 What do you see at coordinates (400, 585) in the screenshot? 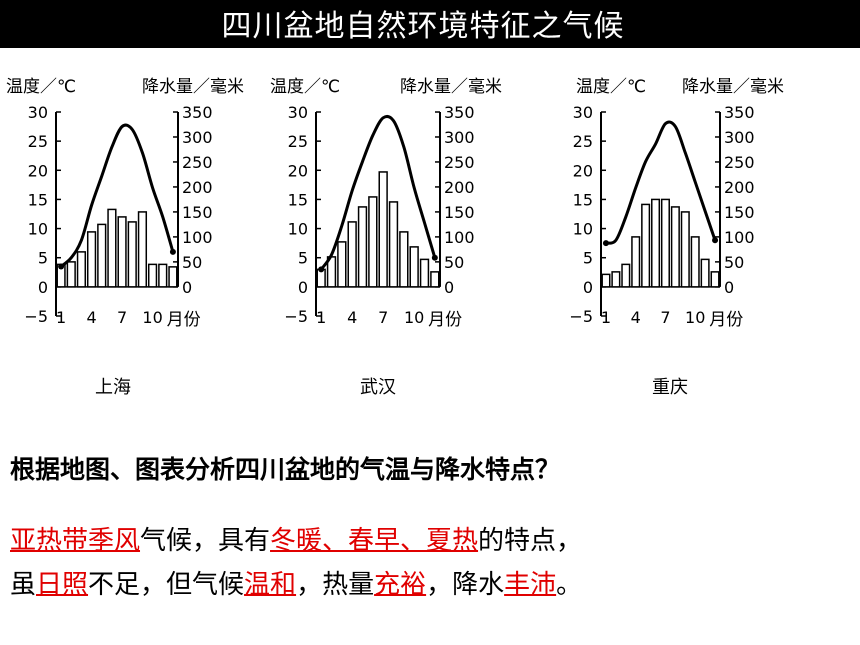
I see `highlighted-keyword: 充裕` at bounding box center [400, 585].